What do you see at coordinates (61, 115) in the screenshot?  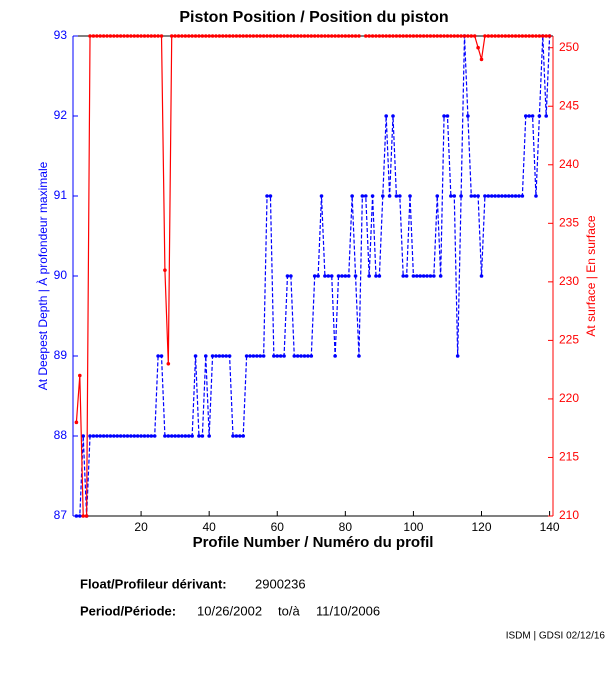 I see `y-tick-label: 92` at bounding box center [61, 115].